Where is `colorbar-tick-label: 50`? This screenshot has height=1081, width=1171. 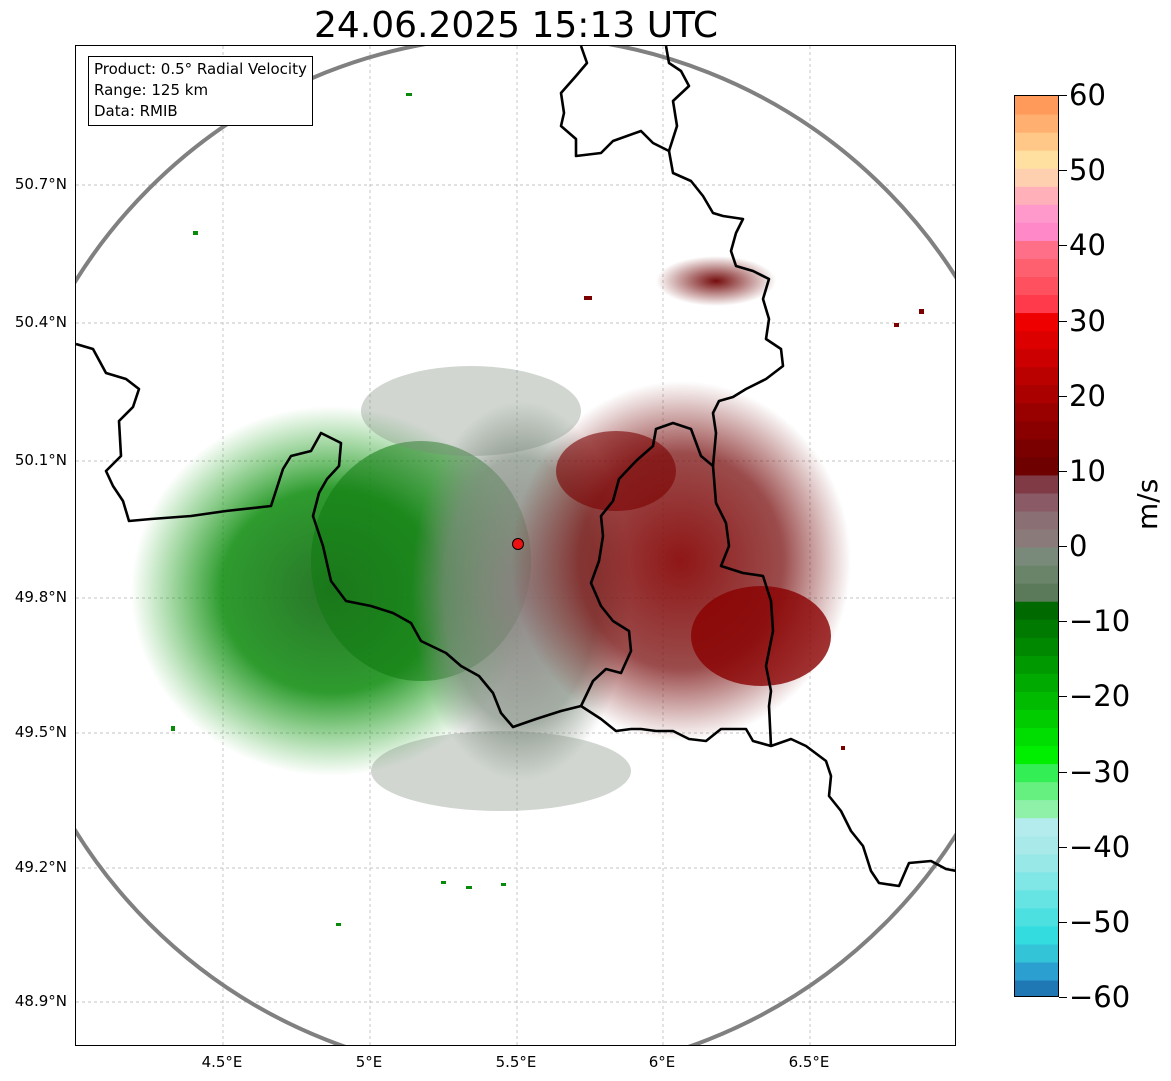
colorbar-tick-label: 50 is located at coordinates (1087, 170).